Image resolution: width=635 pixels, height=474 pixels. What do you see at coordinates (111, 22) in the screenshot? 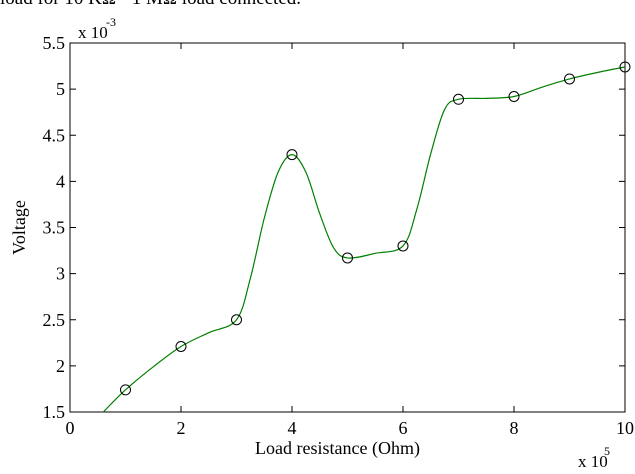
I see `y-multiplier-exponent: -3` at bounding box center [111, 22].